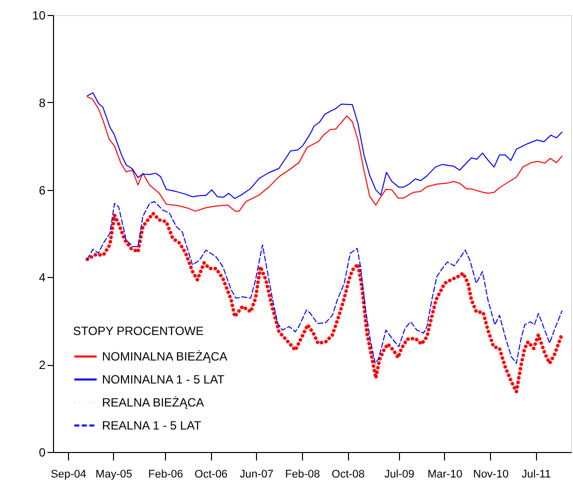 The width and height of the screenshot is (573, 497). Describe the element at coordinates (42, 365) in the screenshot. I see `y-tick-label: 2` at that location.